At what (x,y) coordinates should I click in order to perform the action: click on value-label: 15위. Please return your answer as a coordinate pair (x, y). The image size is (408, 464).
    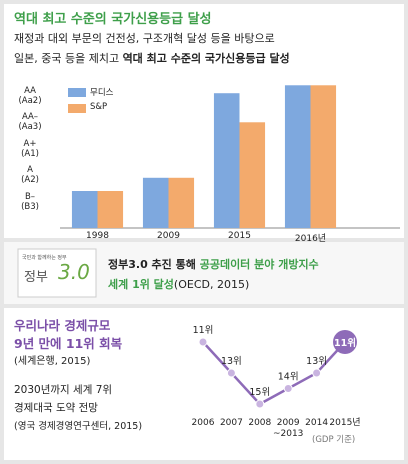
    Looking at the image, I should click on (259, 392).